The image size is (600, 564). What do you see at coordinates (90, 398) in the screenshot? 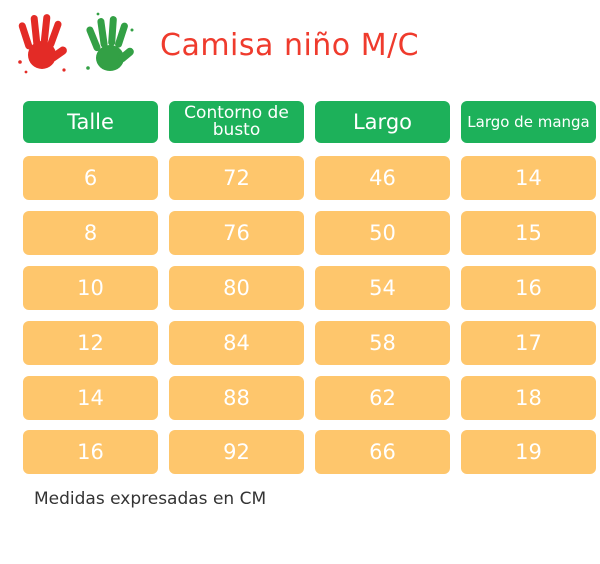
I see `cell-talle: 14` at bounding box center [90, 398].